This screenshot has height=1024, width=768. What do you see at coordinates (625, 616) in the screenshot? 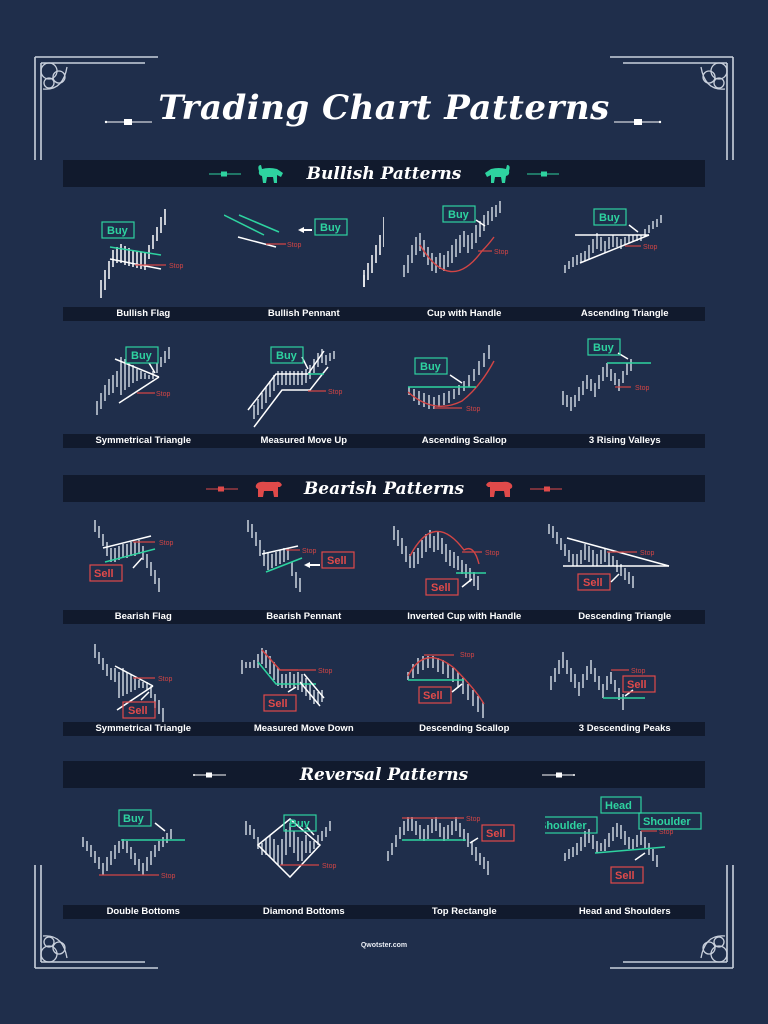
I see `pattern-name: Descending Triangle` at bounding box center [625, 616].